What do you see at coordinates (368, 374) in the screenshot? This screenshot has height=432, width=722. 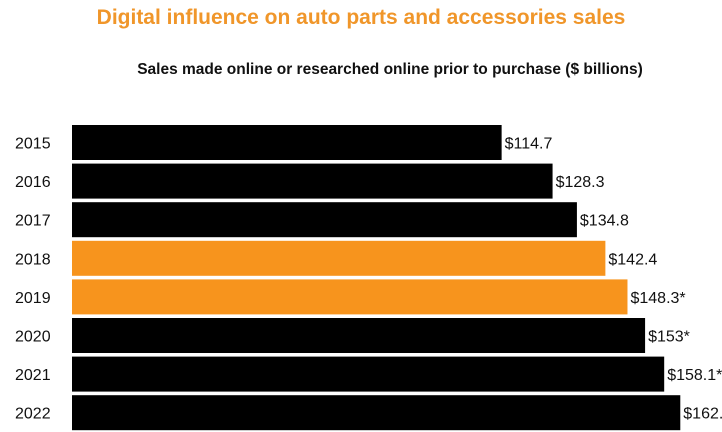 I see `bar-2021` at bounding box center [368, 374].